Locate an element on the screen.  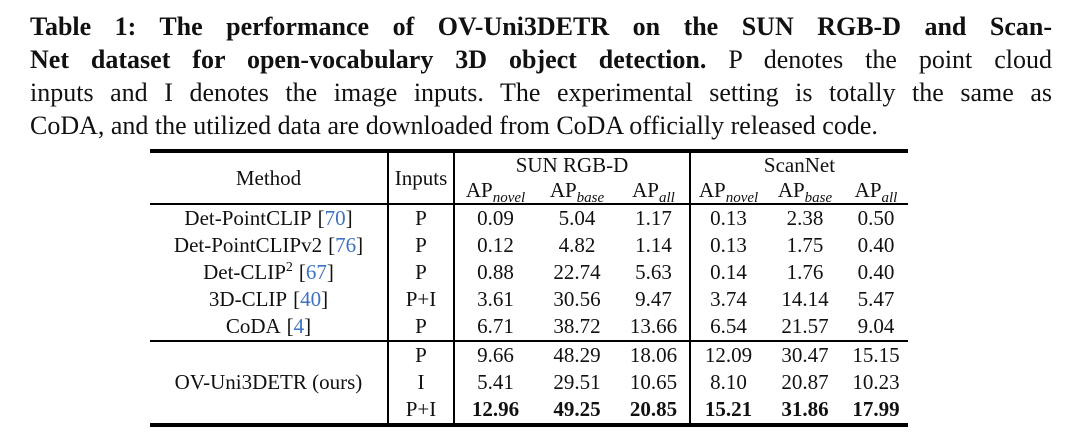
col-header-sun-ap-novel: APnovel is located at coordinates (495, 191).